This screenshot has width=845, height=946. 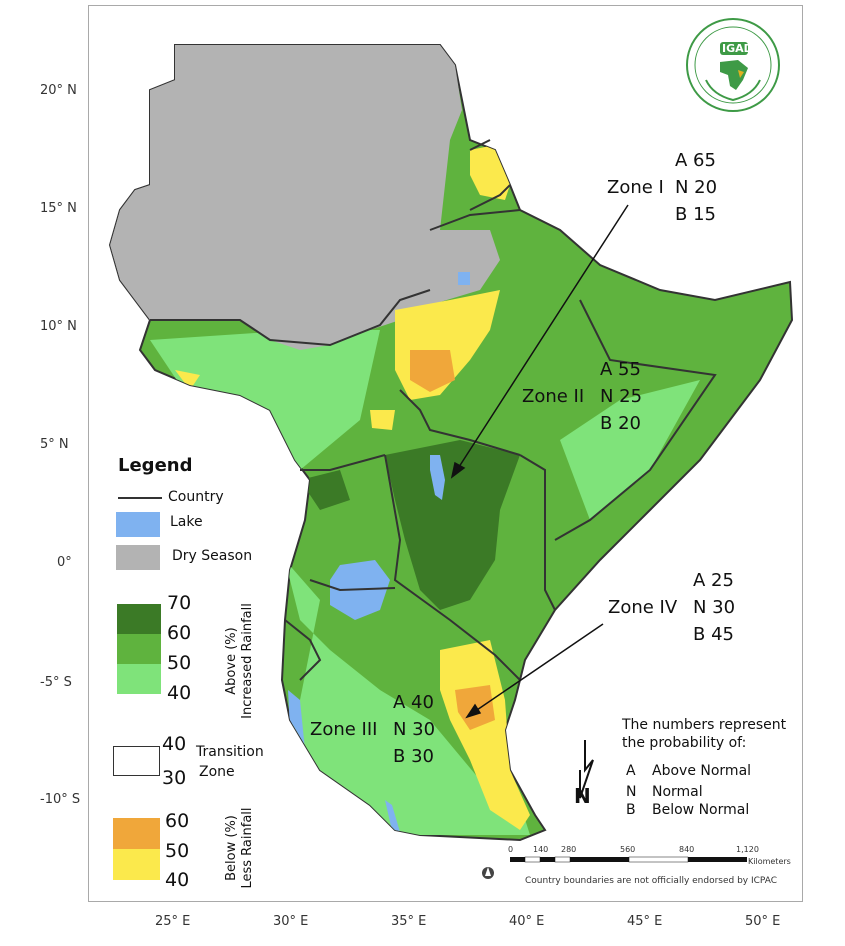 I want to click on zone3-a: A 40, so click(x=413, y=702).